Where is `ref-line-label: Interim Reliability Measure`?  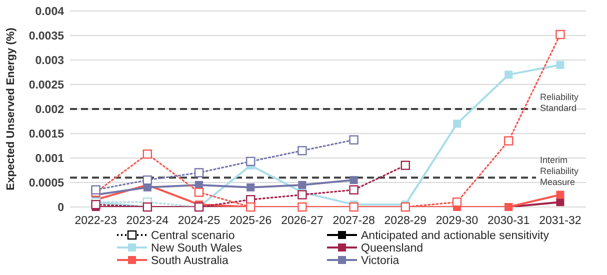
ref-line-label: Interim Reliability Measure is located at coordinates (560, 170).